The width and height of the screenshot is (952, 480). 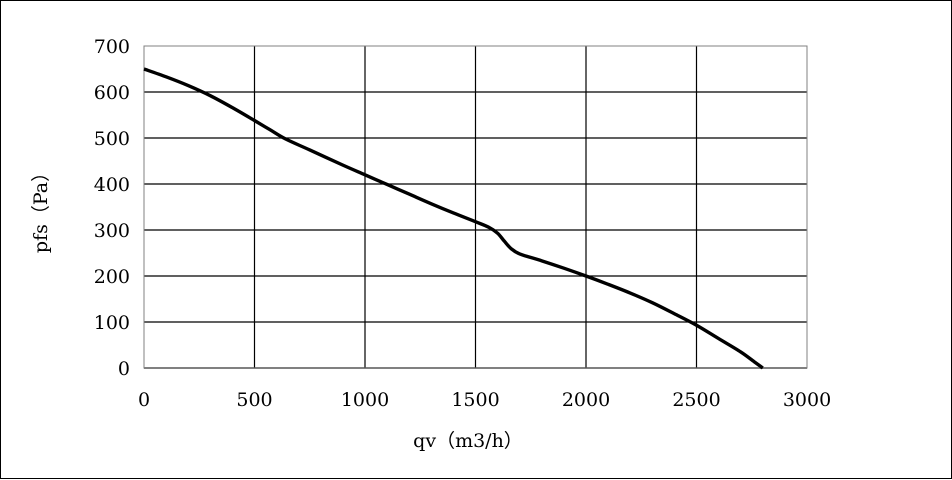 What do you see at coordinates (696, 400) in the screenshot?
I see `x-tick-label: 2500` at bounding box center [696, 400].